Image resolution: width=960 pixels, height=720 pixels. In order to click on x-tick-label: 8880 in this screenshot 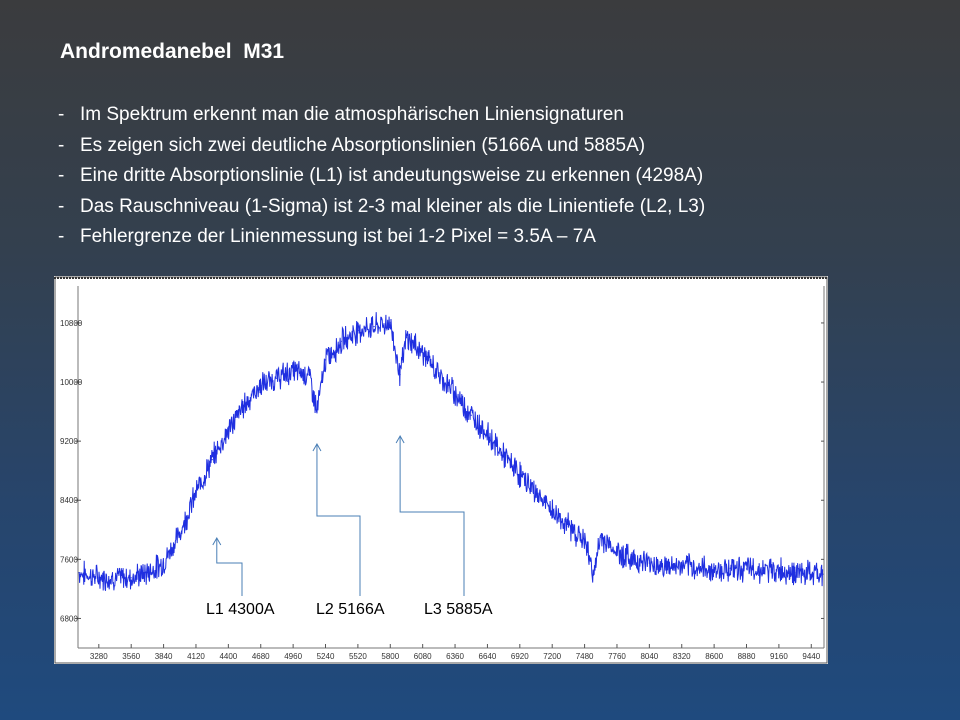, I will do `click(747, 656)`.